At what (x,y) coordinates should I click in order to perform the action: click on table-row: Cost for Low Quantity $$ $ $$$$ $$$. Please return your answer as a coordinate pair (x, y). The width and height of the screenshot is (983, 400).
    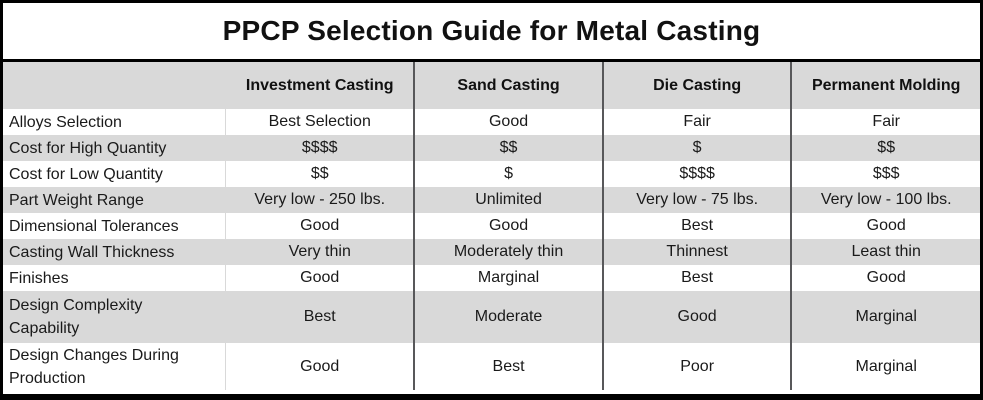
    Looking at the image, I should click on (491, 174).